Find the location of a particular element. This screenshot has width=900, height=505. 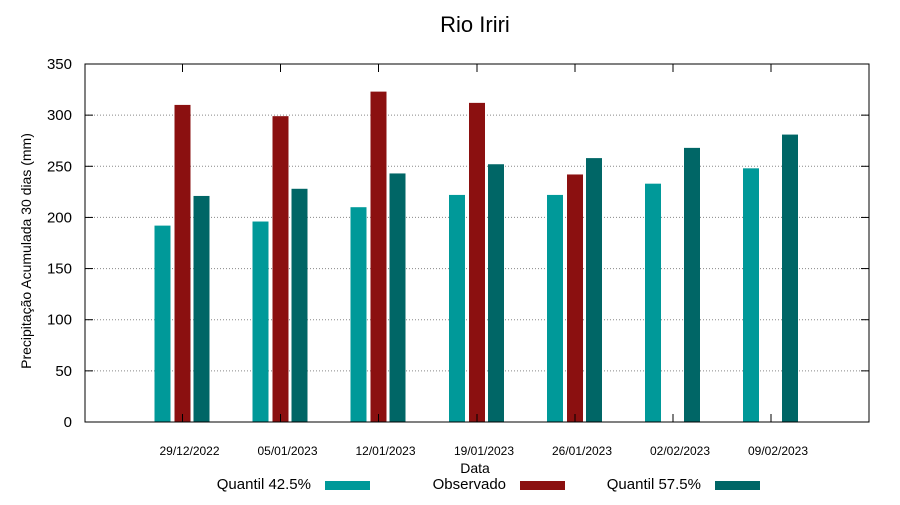

y-tick-label: 50 is located at coordinates (63, 371).